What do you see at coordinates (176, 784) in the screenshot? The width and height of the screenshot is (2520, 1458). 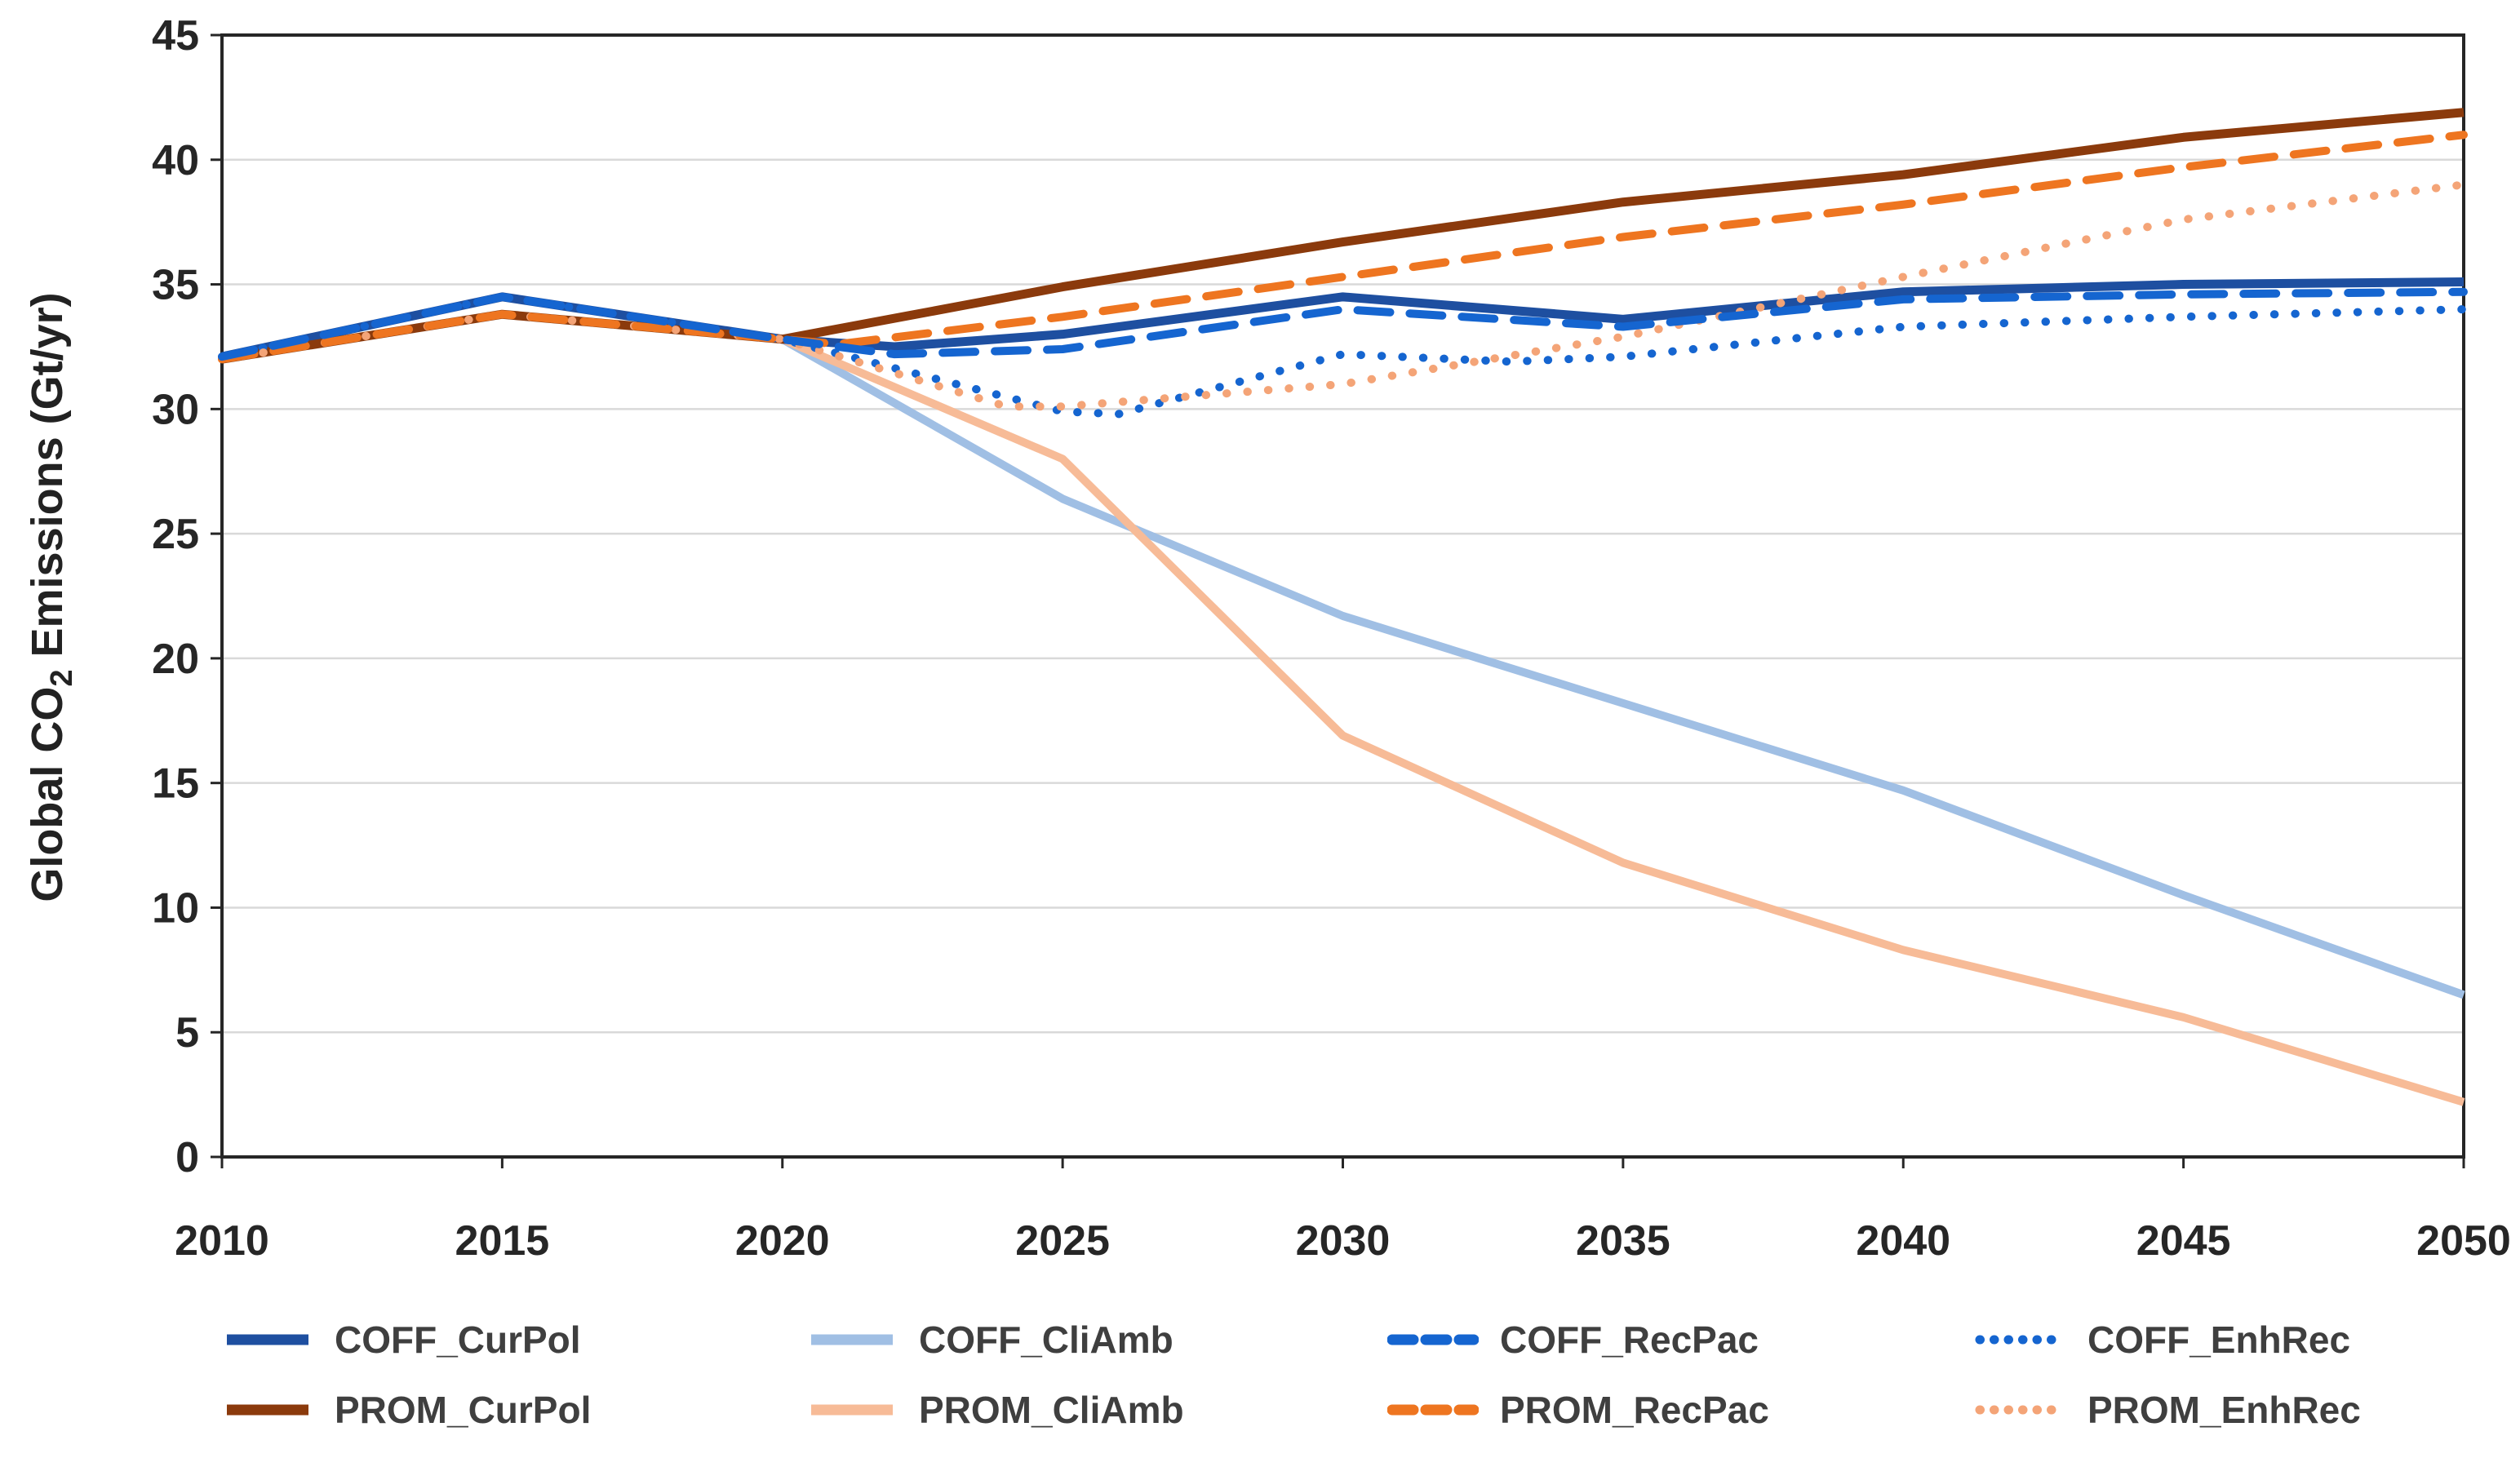 I see `svg-text: 15` at bounding box center [176, 784].